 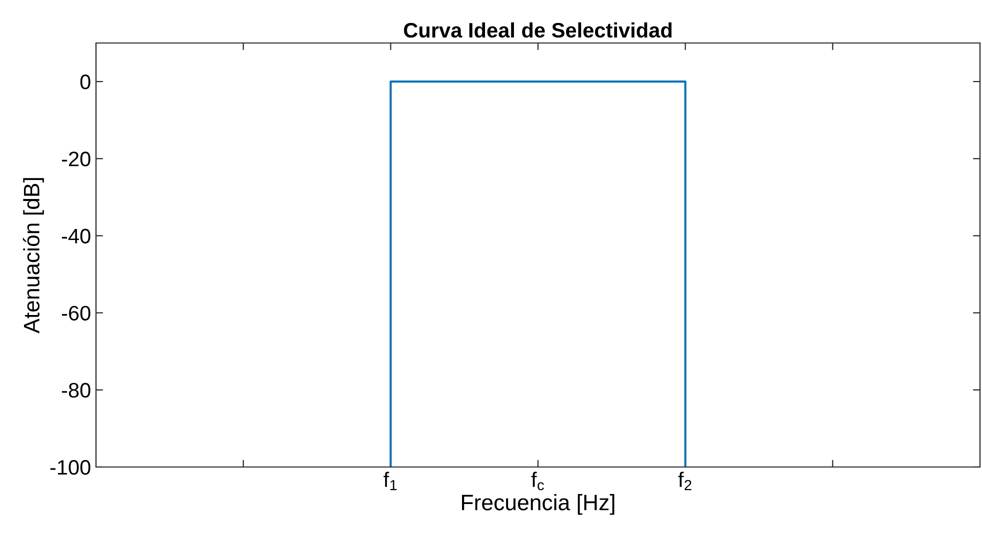 I want to click on x-axis-title: Frecuencia [Hz], so click(x=538, y=504).